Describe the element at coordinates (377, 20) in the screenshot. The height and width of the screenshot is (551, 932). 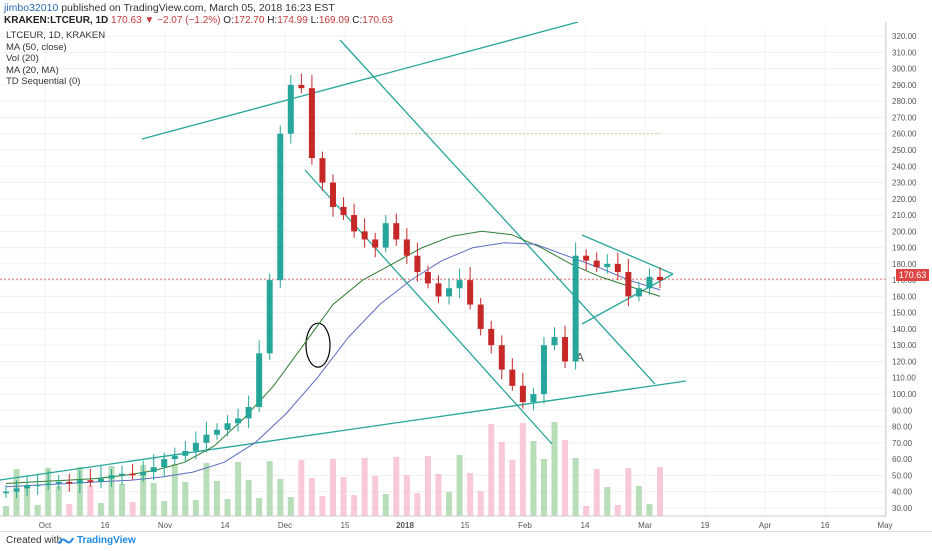
I see `close-value: 170.63` at that location.